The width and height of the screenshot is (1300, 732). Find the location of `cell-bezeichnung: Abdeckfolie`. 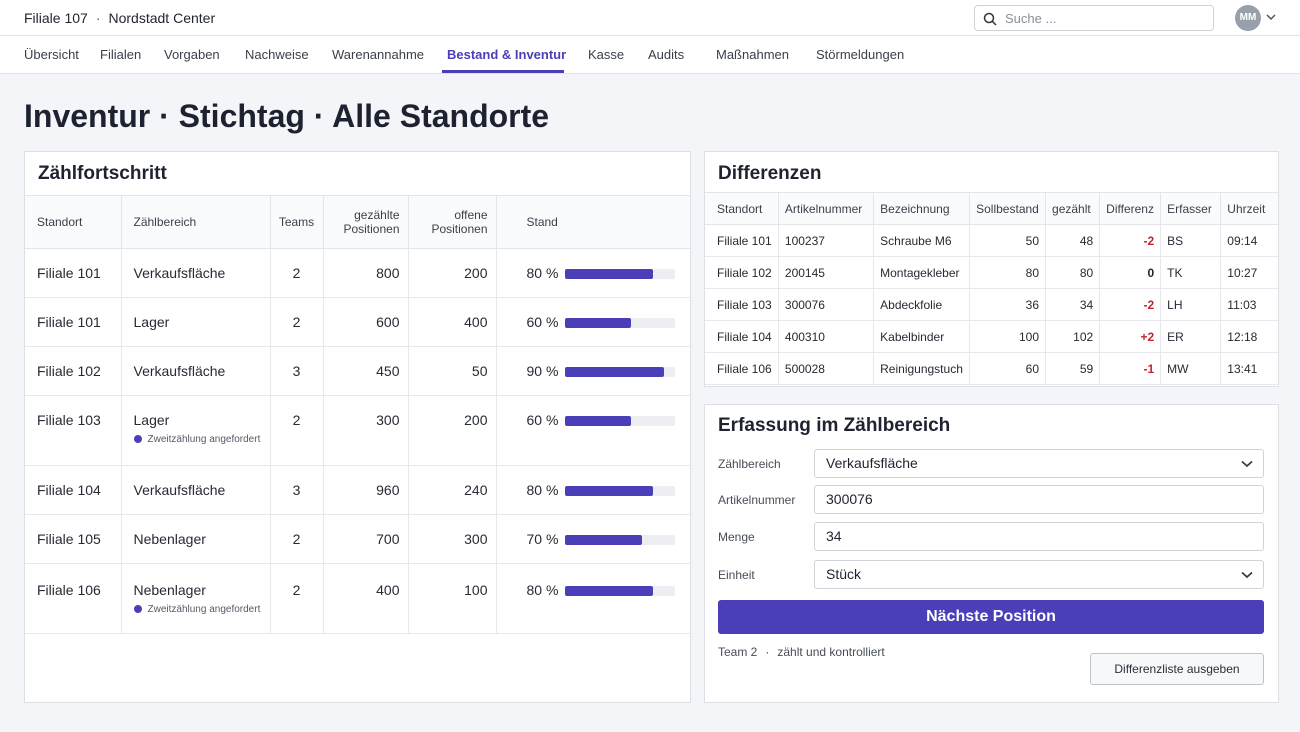

cell-bezeichnung: Abdeckfolie is located at coordinates (922, 304).